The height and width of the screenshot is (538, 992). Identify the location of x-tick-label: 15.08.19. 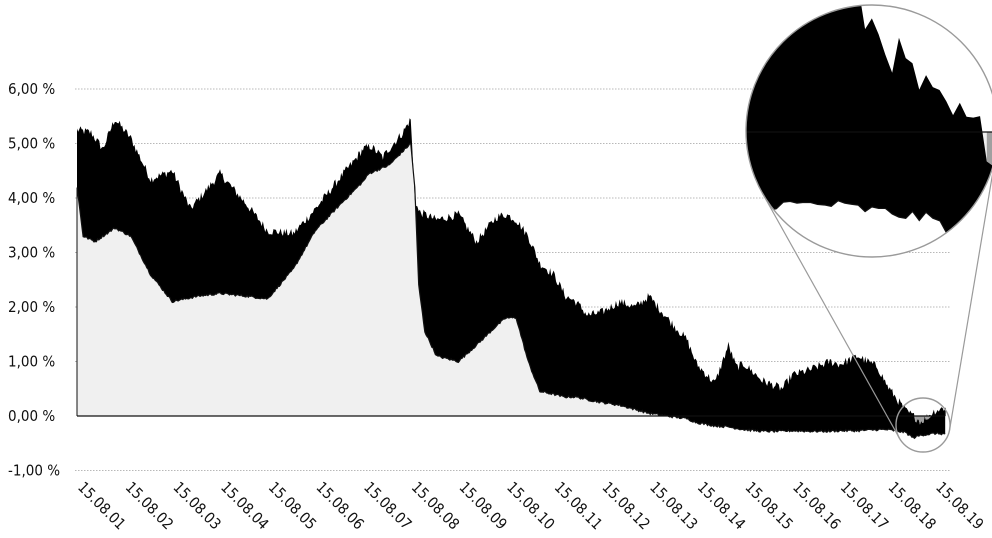
(959, 505).